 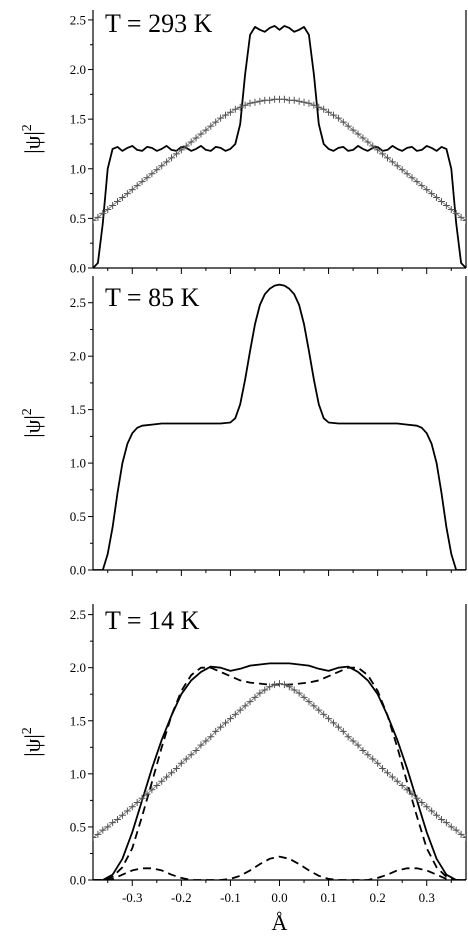 I want to click on panel-title: T = 293 K, so click(x=159, y=23).